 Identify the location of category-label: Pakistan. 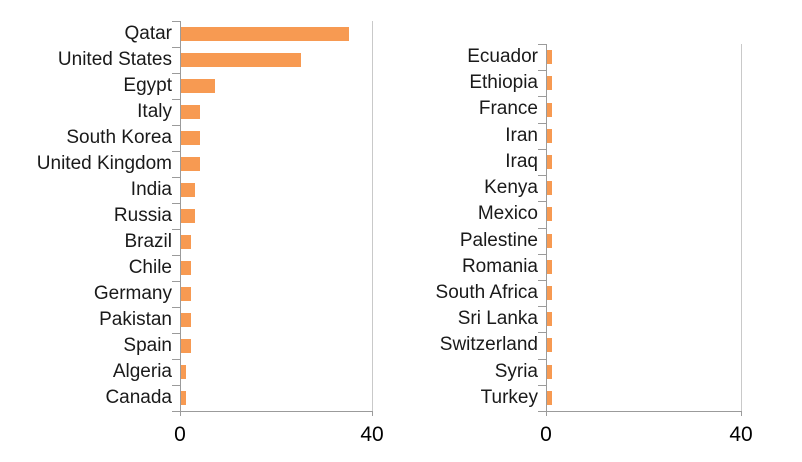
(135, 319).